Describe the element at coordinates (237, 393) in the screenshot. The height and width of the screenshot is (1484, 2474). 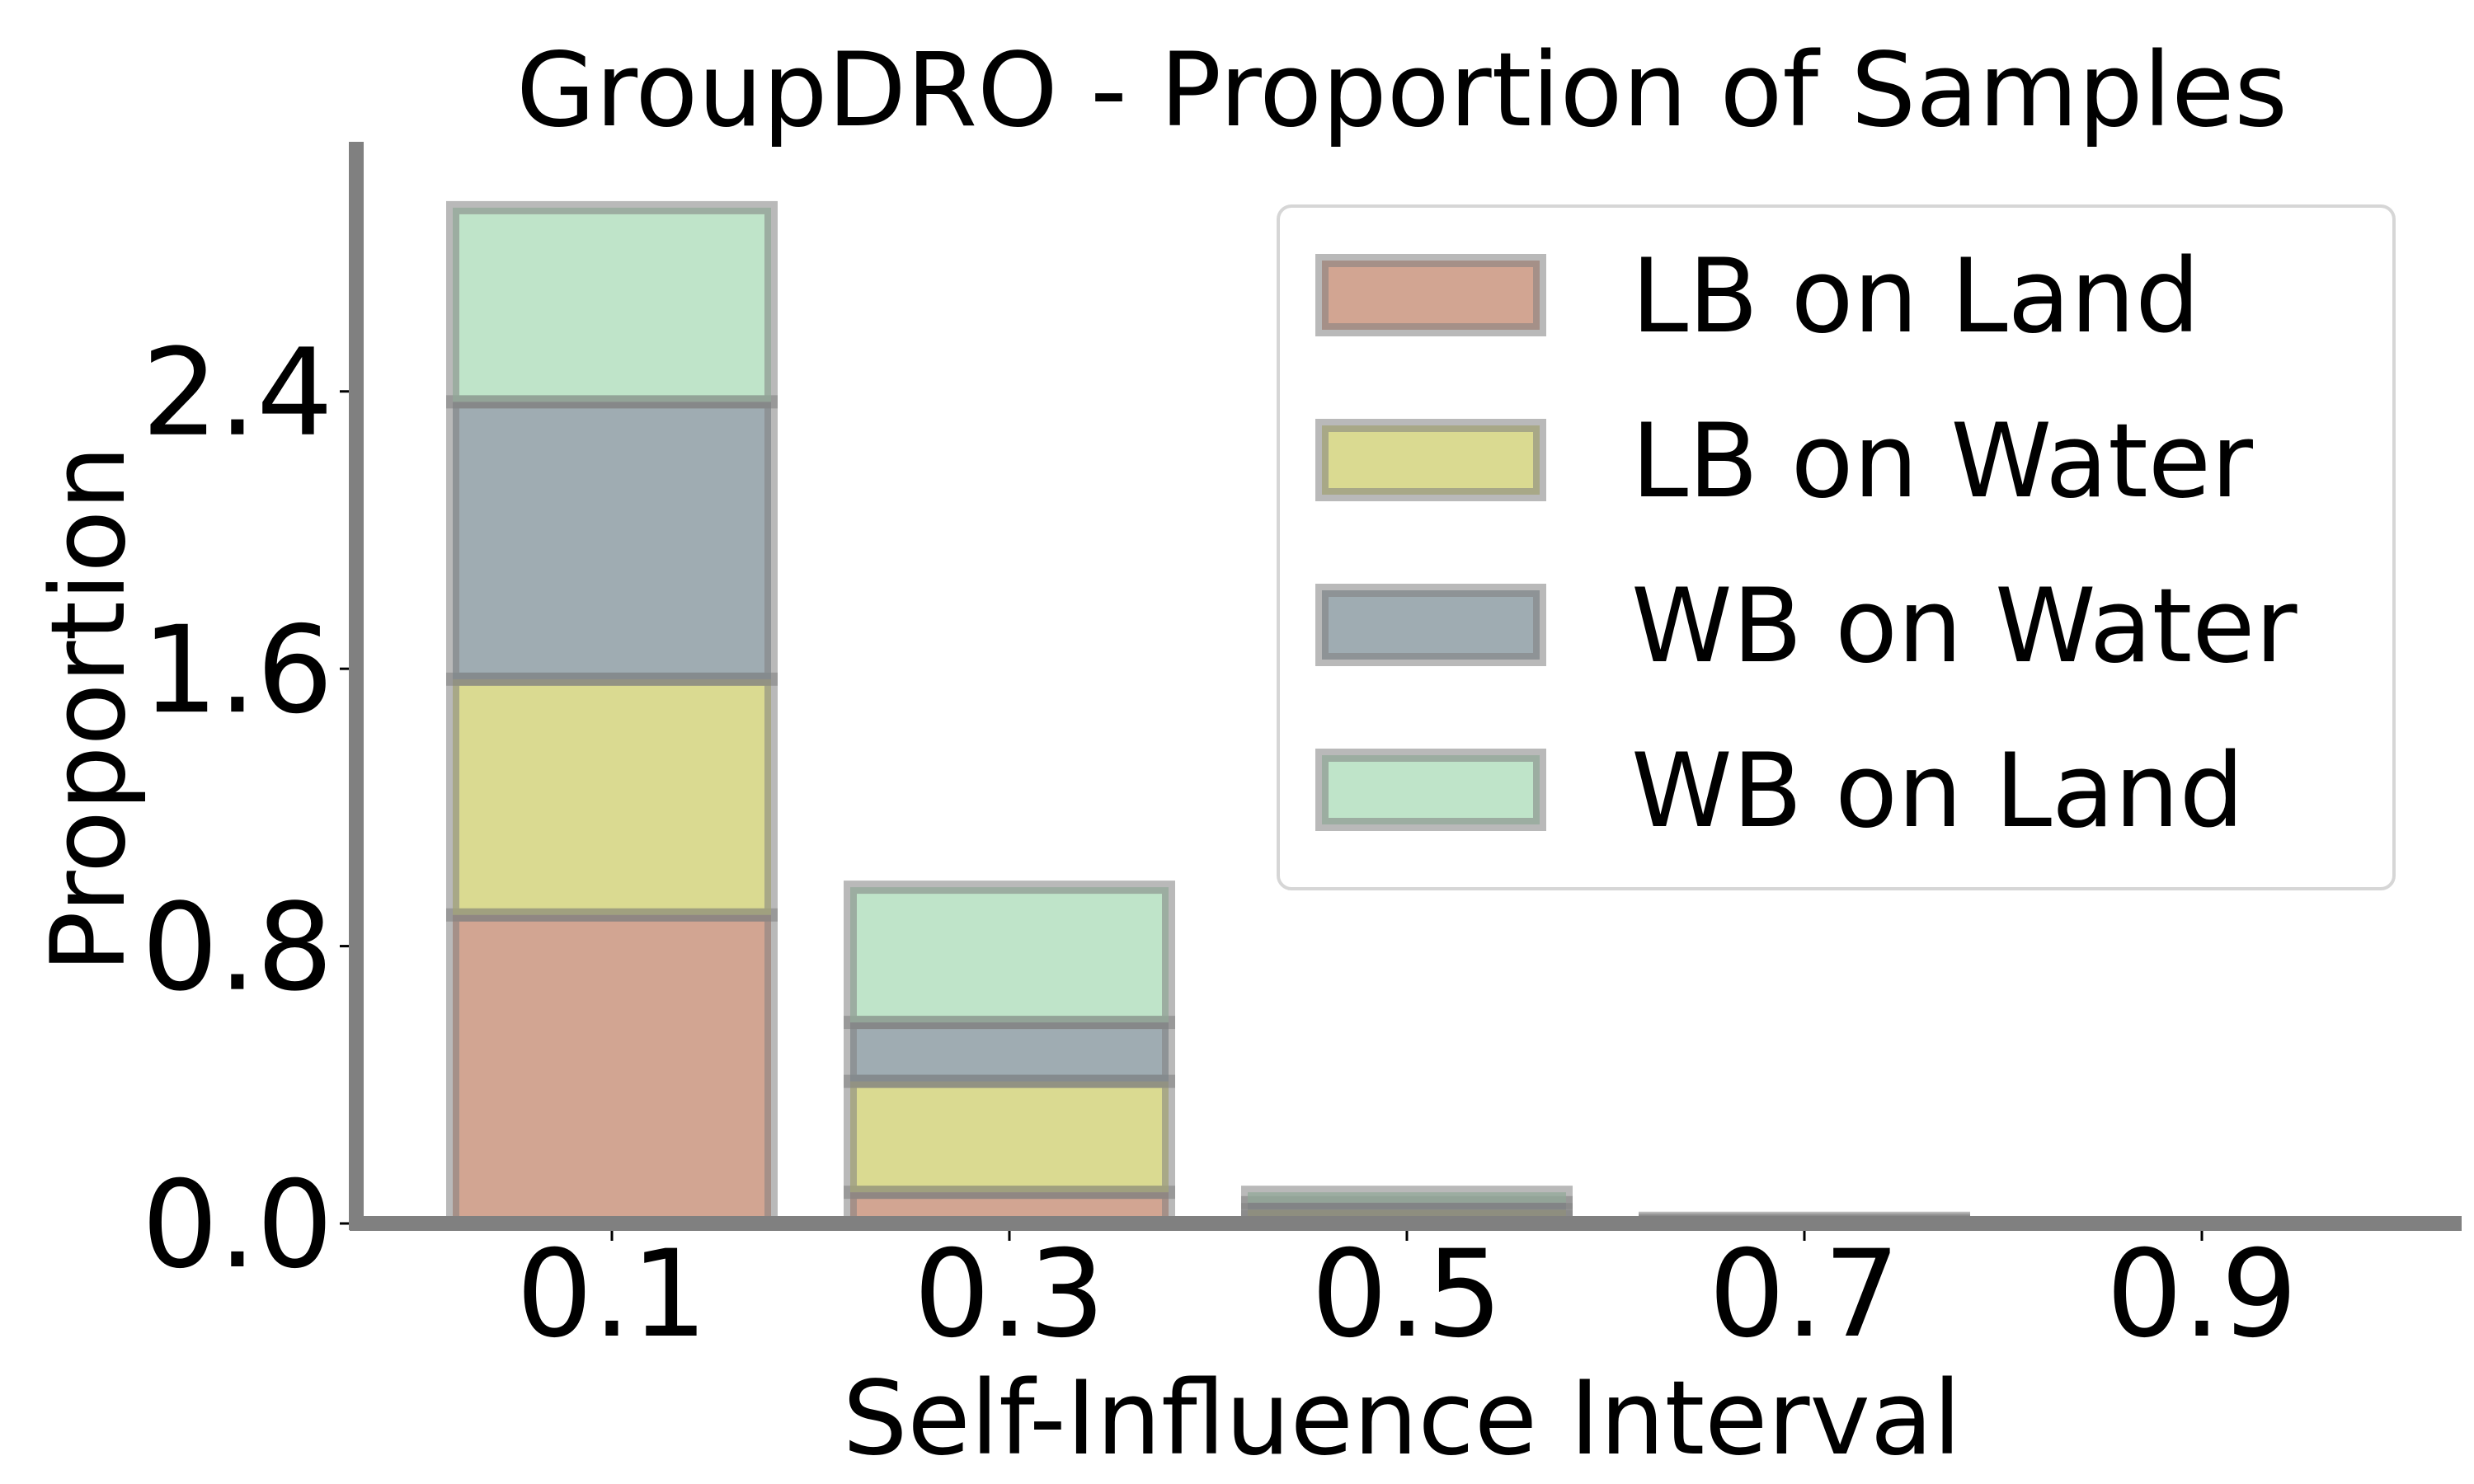
I see `y-tick-label: 2.4` at that location.